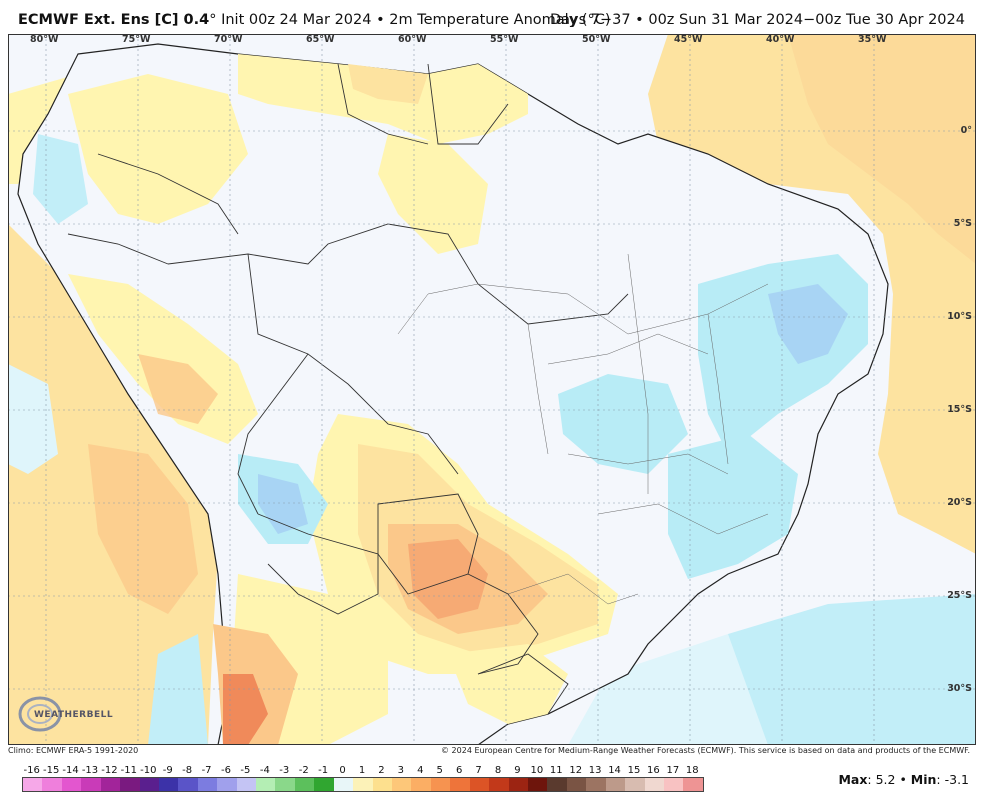 The width and height of the screenshot is (984, 808). What do you see at coordinates (342, 770) in the screenshot?
I see `colorbar-tick-label: 0` at bounding box center [342, 770].